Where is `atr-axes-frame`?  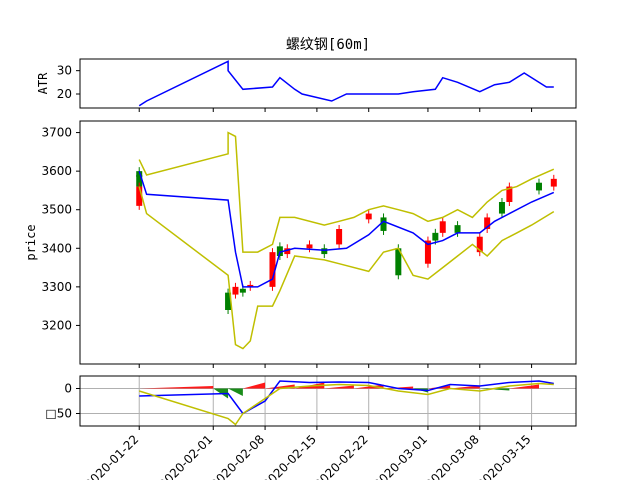
atr-axes-frame is located at coordinates (328, 83).